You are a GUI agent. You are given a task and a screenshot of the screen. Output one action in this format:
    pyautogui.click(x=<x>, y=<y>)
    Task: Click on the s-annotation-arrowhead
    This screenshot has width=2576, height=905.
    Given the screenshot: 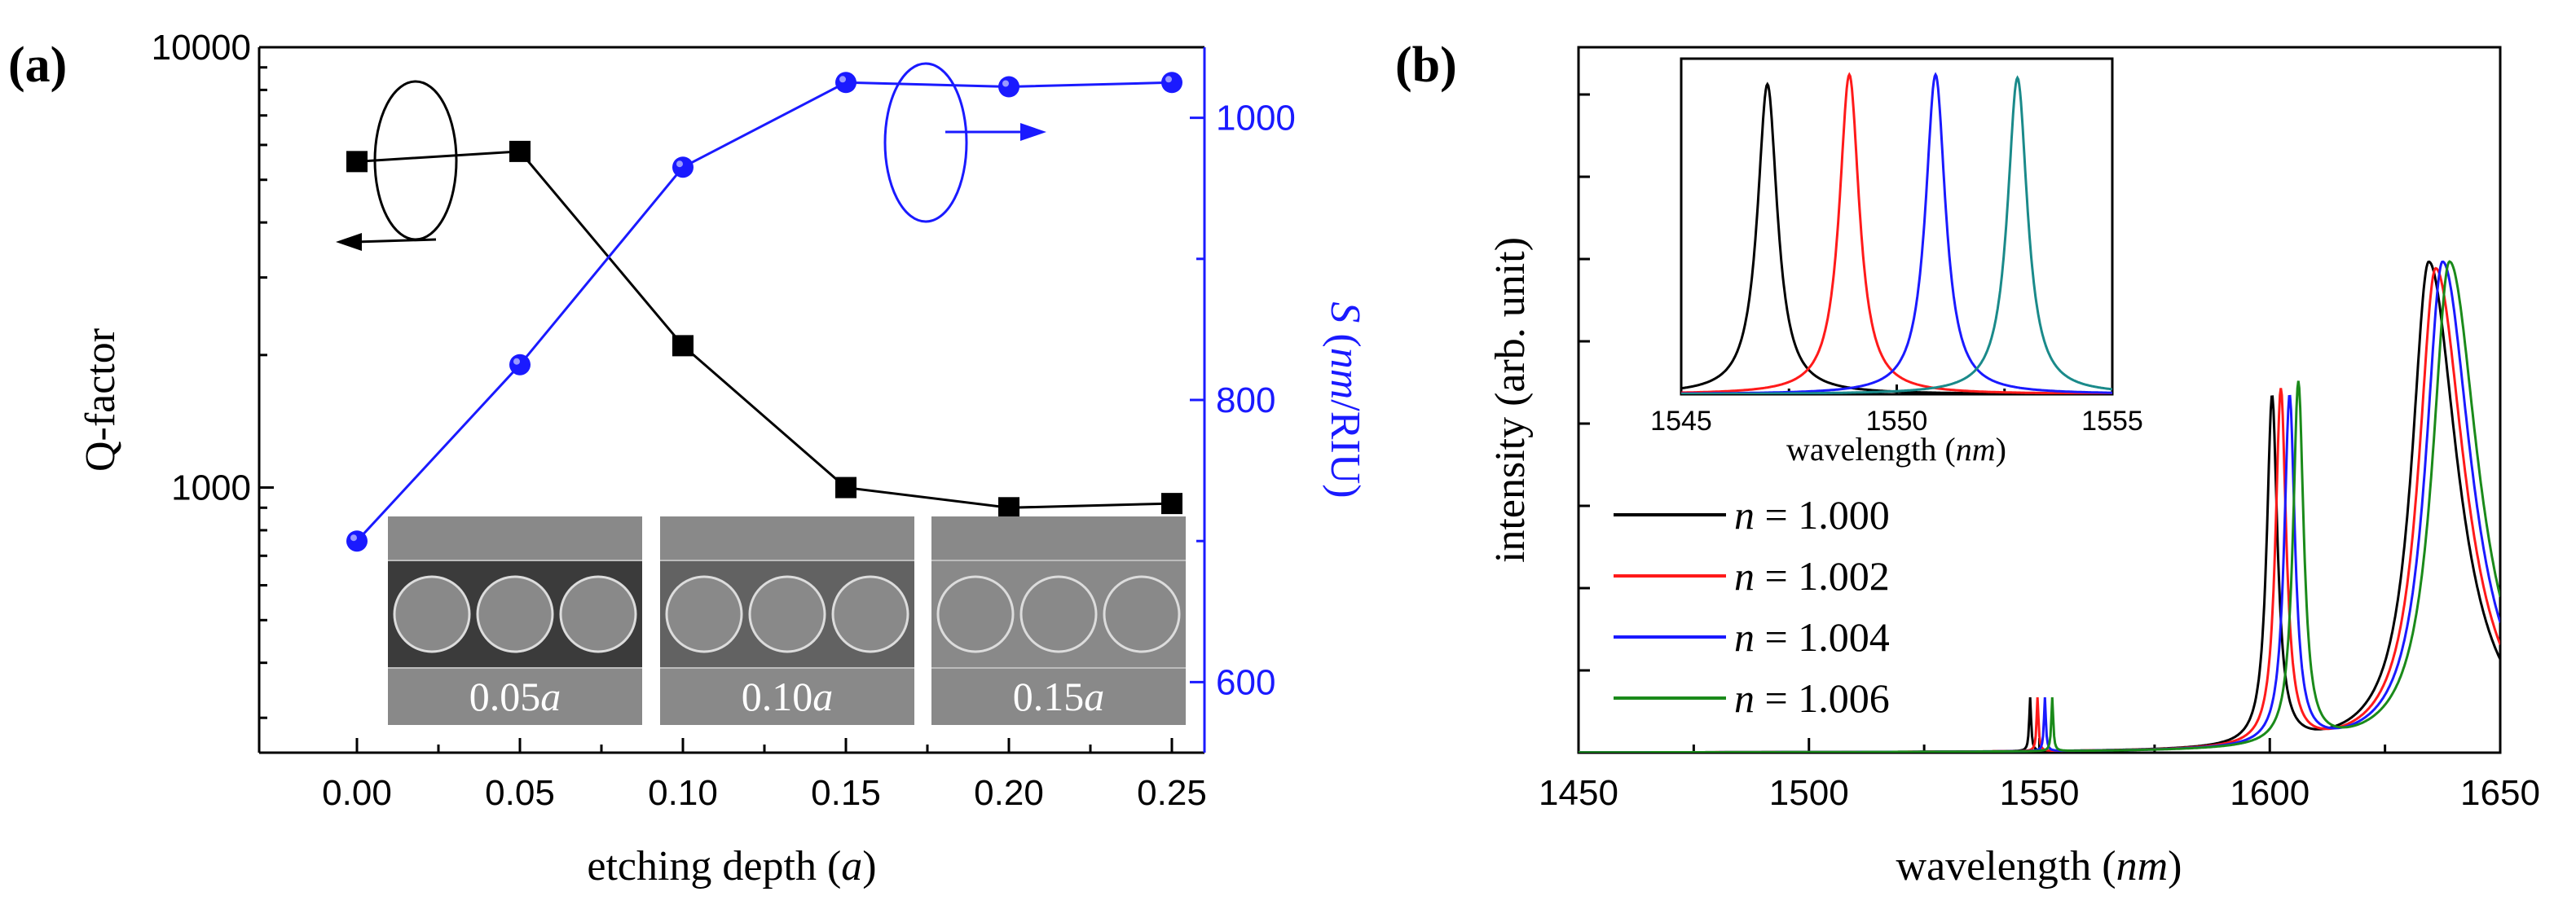 What is the action you would take?
    pyautogui.click(x=1033, y=132)
    